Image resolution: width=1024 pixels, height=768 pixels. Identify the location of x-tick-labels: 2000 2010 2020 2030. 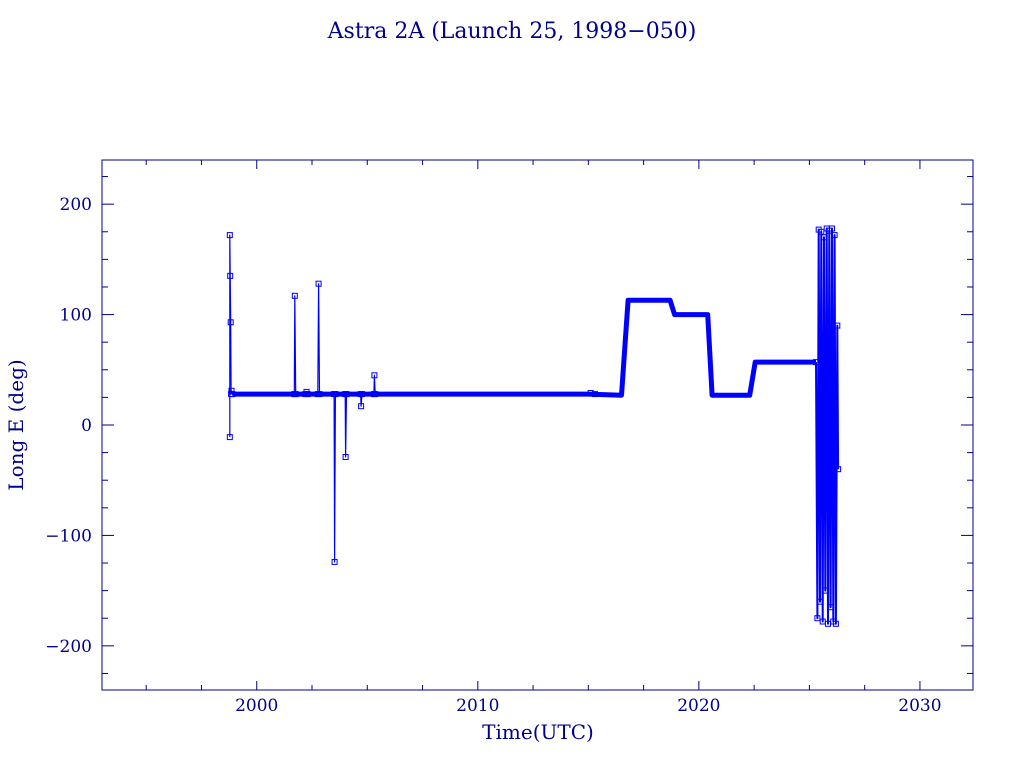
(588, 706).